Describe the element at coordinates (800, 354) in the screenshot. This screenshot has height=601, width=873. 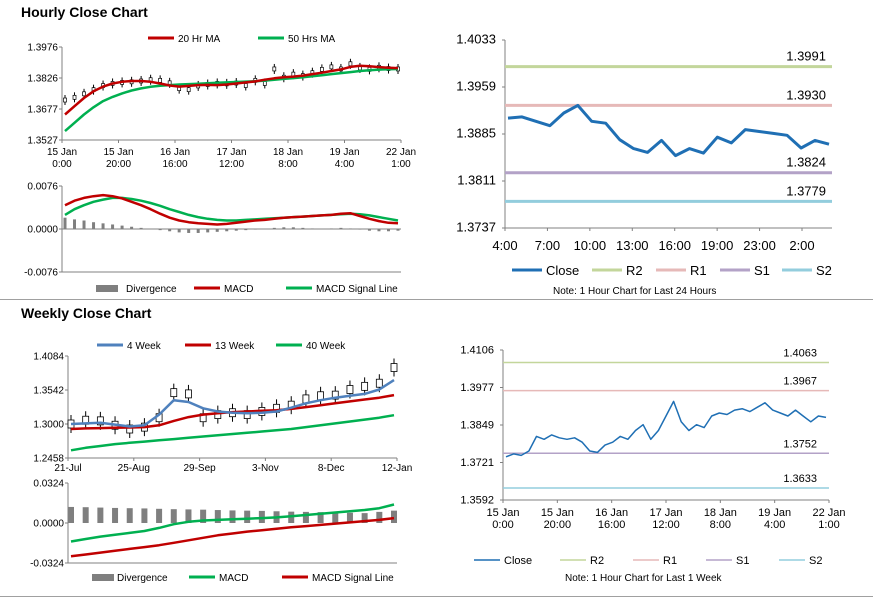
I see `weekly-levels-r2-label: 1.4063` at that location.